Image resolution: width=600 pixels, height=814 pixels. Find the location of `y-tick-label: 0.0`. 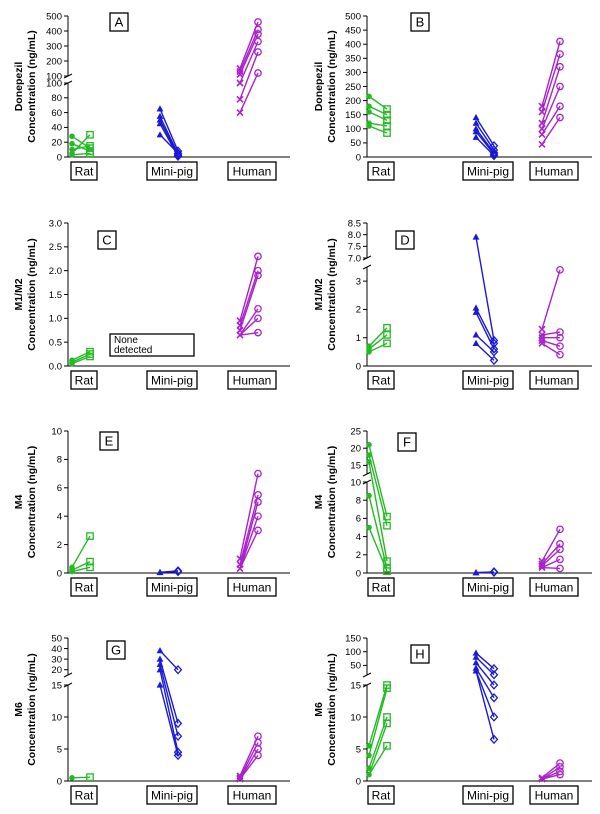

y-tick-label: 0.0 is located at coordinates (55, 366).